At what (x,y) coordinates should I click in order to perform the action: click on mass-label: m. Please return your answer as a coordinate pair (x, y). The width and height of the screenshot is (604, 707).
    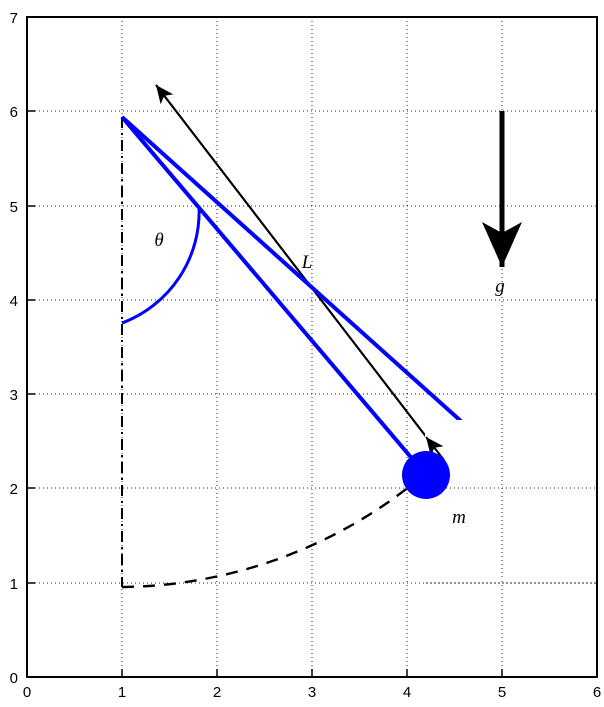
    Looking at the image, I should click on (459, 517).